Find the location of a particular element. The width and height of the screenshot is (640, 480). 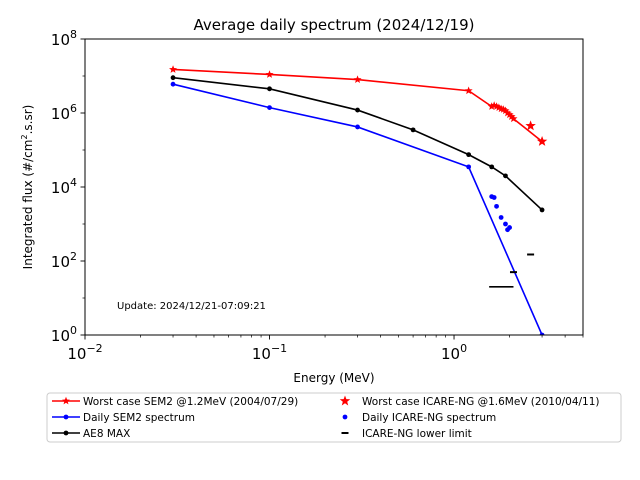

y-axis-label: Integrated flux (#/cm2.s.sr) is located at coordinates (27, 187).